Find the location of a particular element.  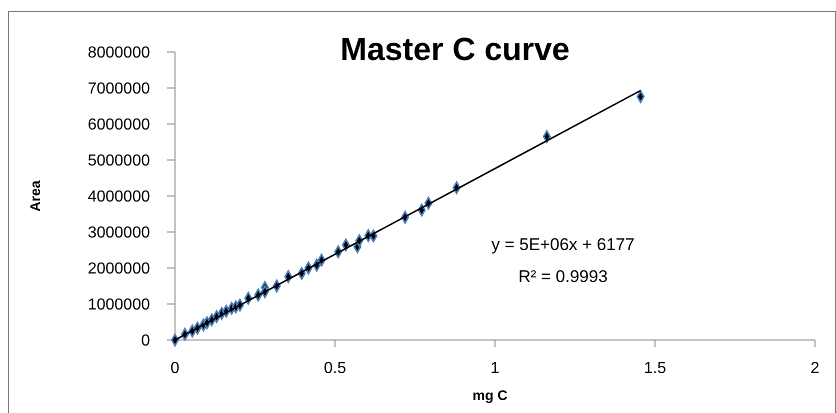

x-tick-label: 0.5 is located at coordinates (335, 368).